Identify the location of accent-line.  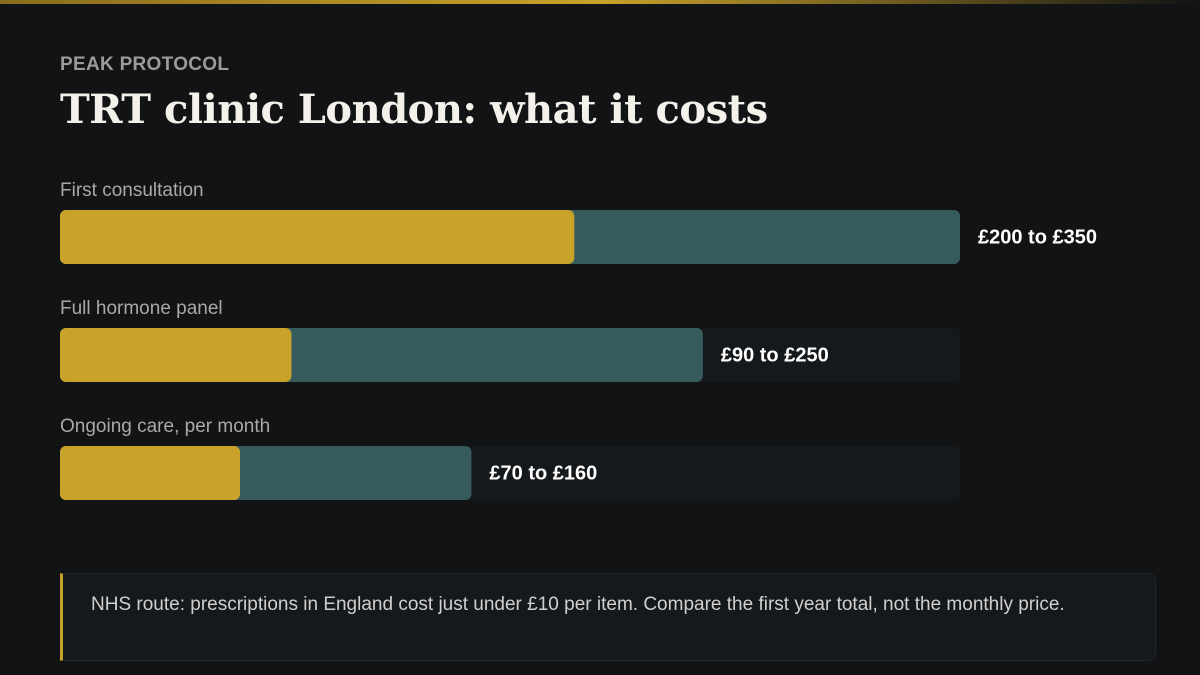
(600, 2).